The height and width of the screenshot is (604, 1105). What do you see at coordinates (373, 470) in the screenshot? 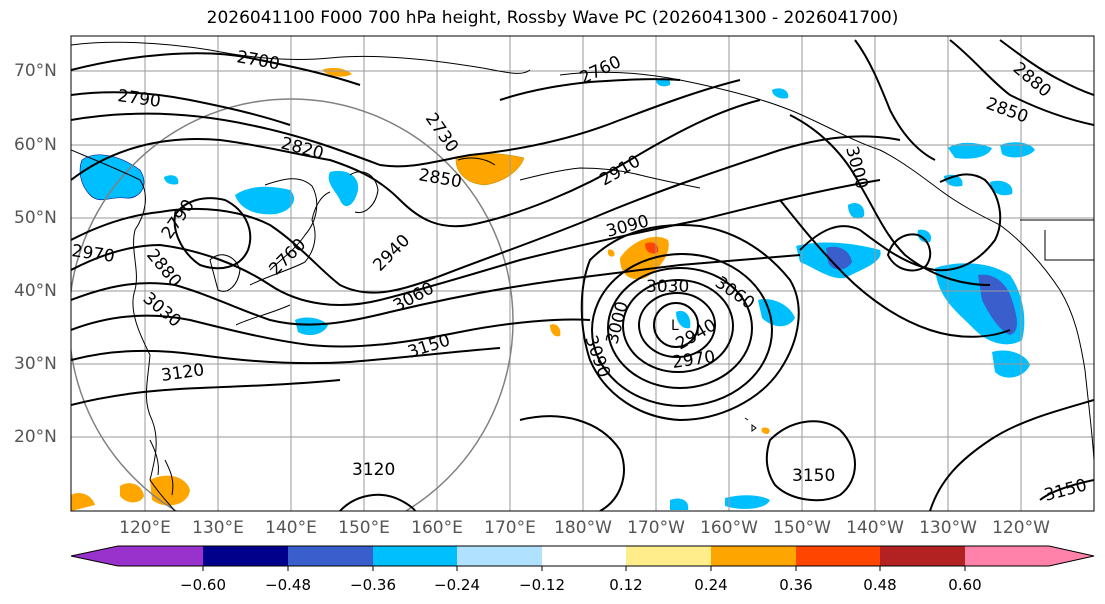
I see `contour-label: 3120` at bounding box center [373, 470].